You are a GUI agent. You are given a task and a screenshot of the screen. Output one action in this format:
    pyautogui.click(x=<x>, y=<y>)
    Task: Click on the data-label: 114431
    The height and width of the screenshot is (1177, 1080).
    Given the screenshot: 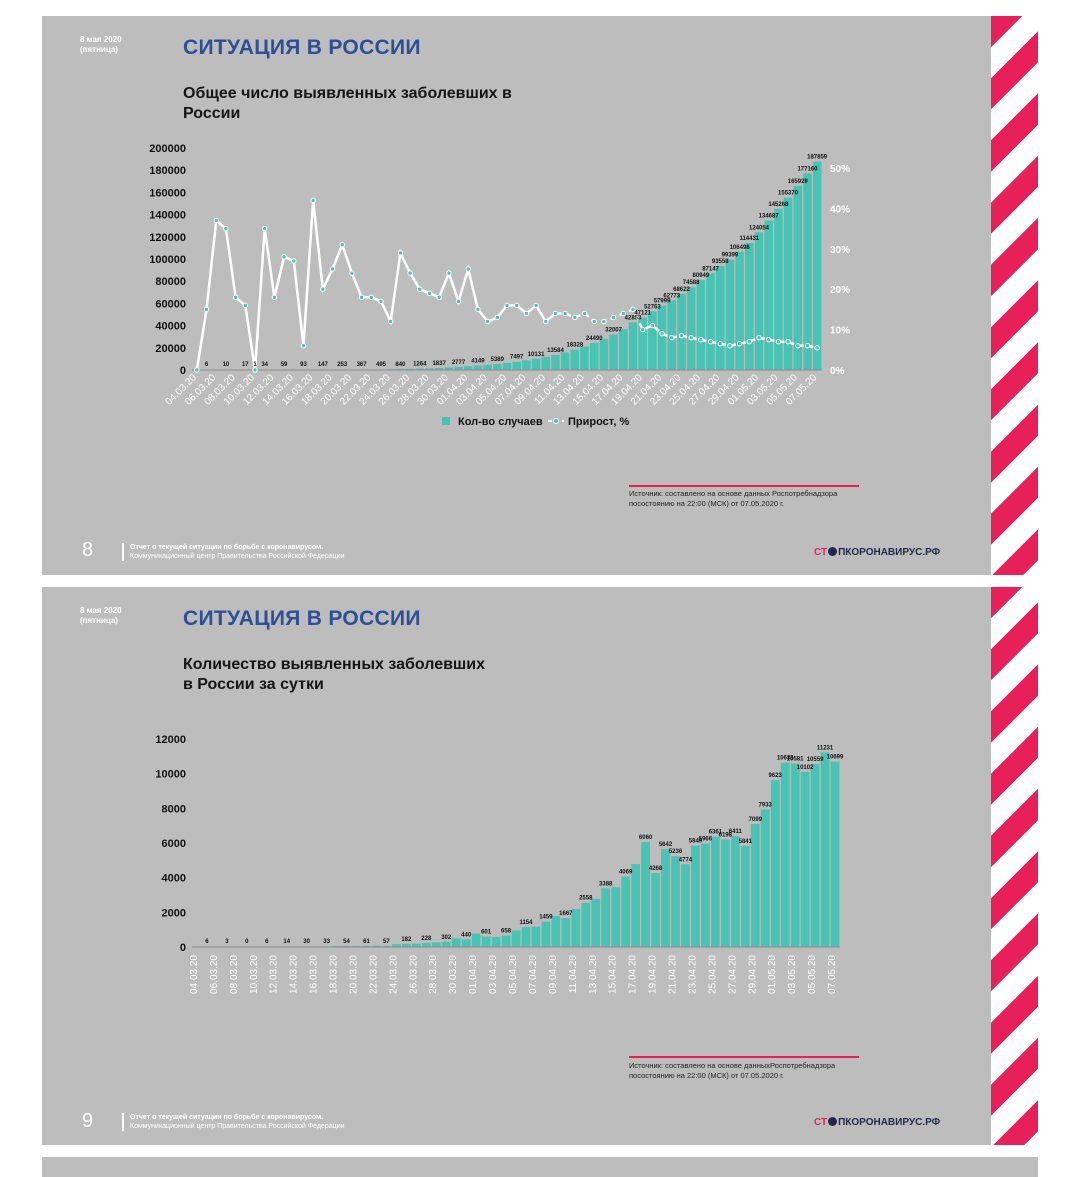 What is the action you would take?
    pyautogui.click(x=749, y=239)
    